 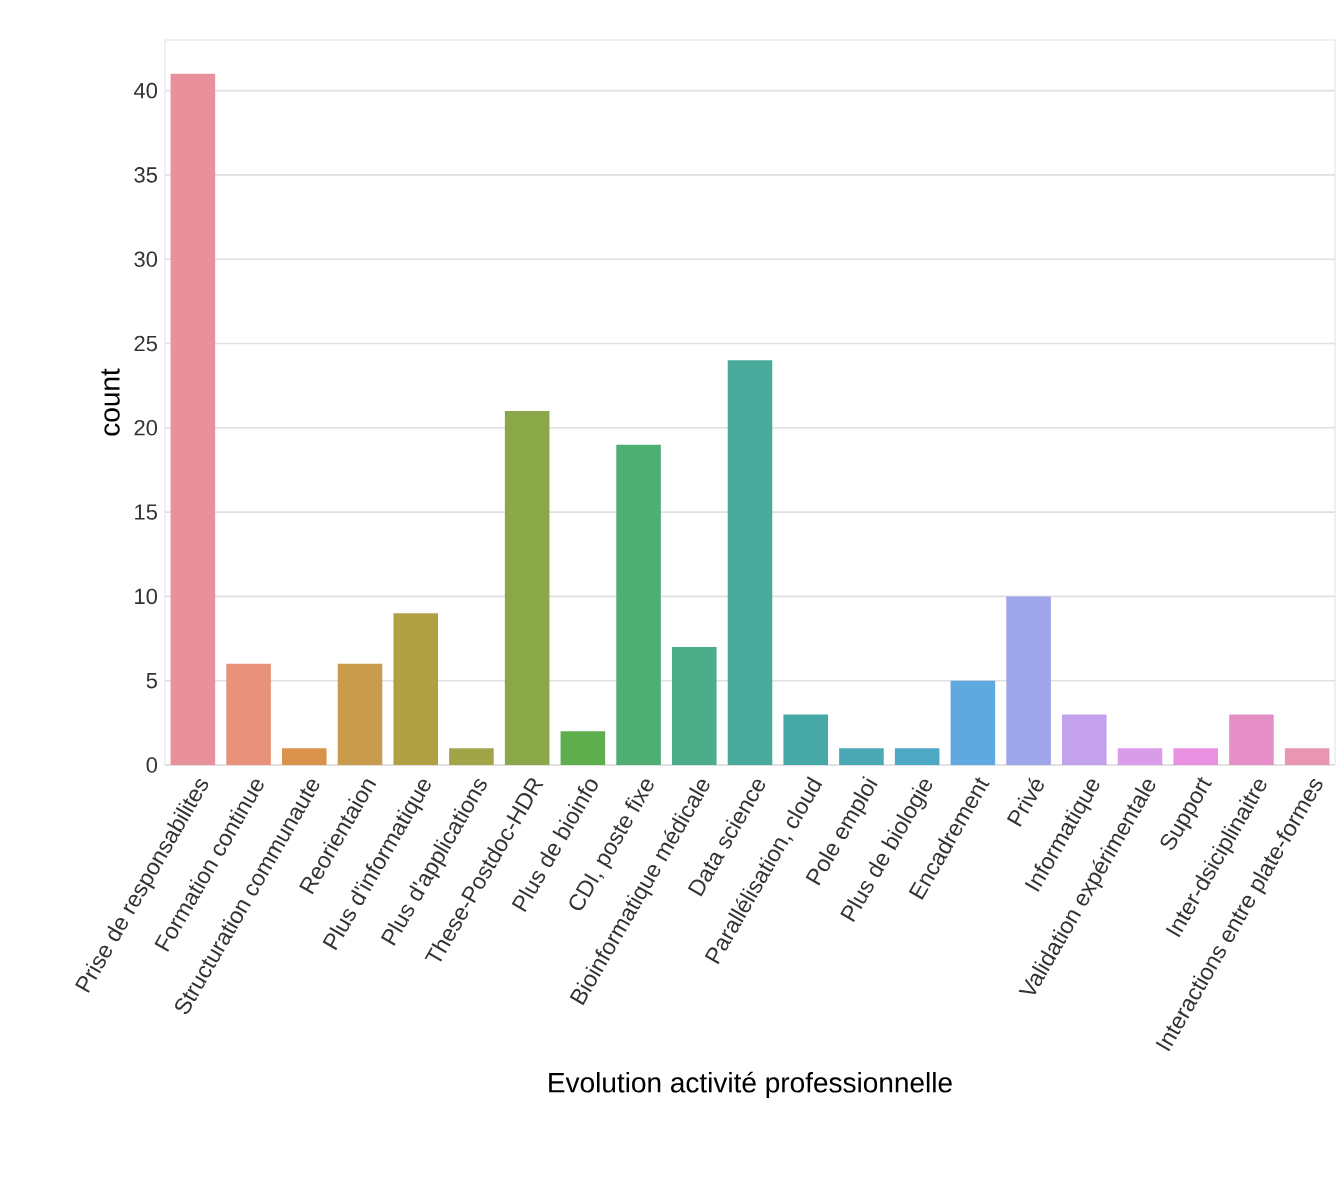 What do you see at coordinates (146, 259) in the screenshot?
I see `y-tick-label: 30` at bounding box center [146, 259].